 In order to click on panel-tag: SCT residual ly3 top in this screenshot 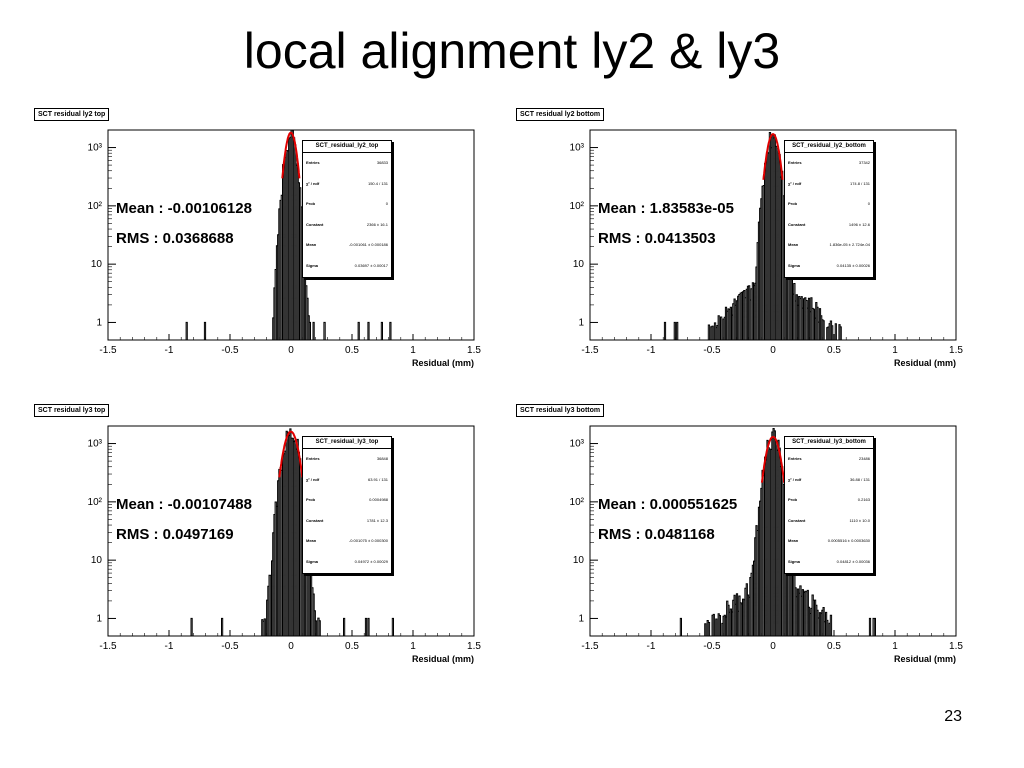, I will do `click(72, 410)`.